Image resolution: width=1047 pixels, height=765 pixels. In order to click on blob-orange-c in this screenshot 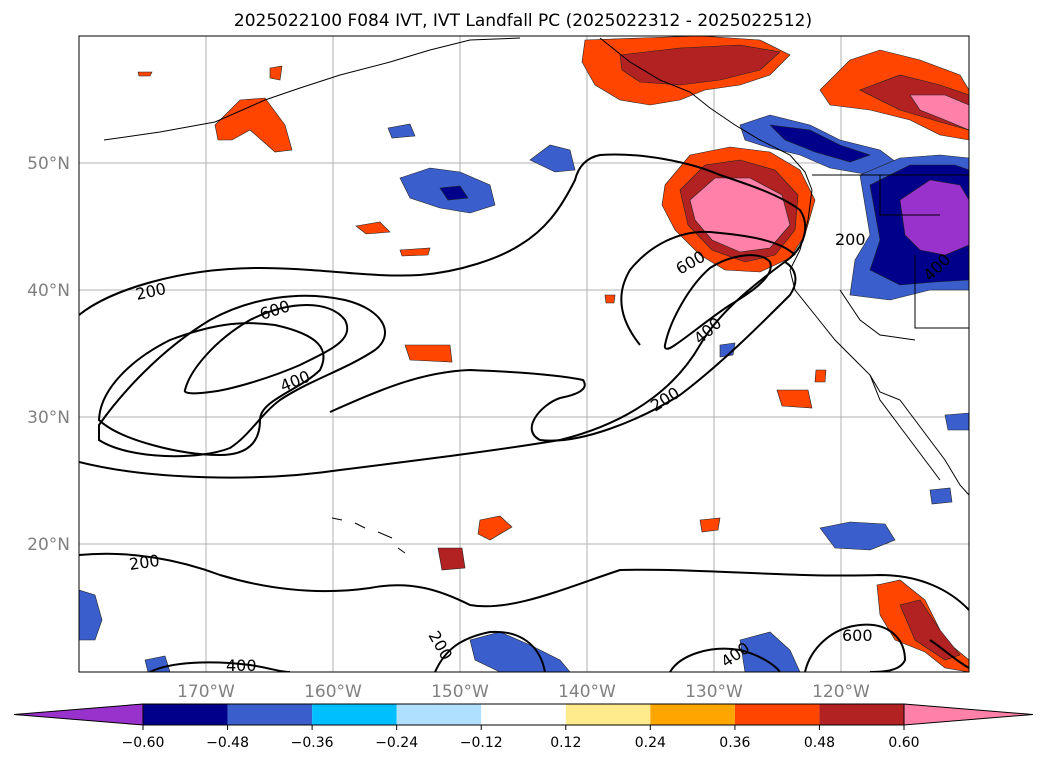, I will do `click(428, 353)`.